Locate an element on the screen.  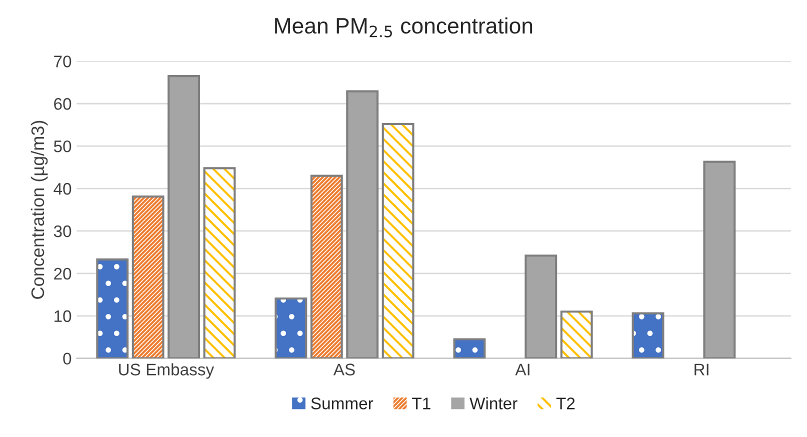
legend-label: Summer is located at coordinates (342, 404).